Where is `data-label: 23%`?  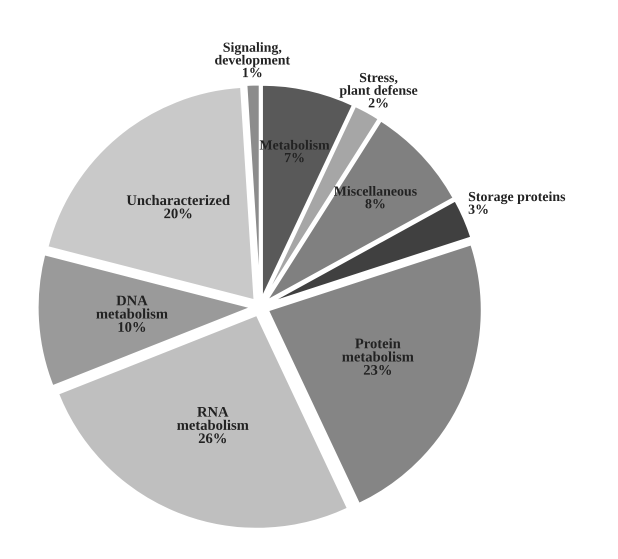 data-label: 23% is located at coordinates (378, 369).